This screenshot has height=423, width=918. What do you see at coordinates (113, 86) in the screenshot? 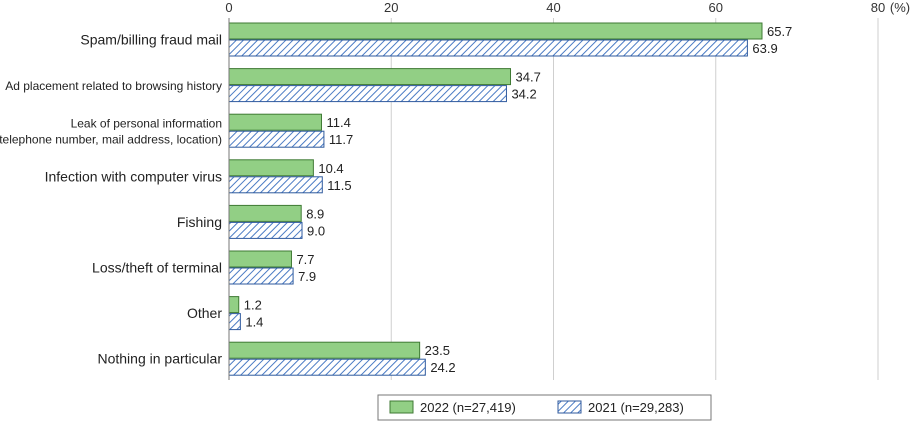
I see `category-label: Ad placement related to browsing history` at bounding box center [113, 86].